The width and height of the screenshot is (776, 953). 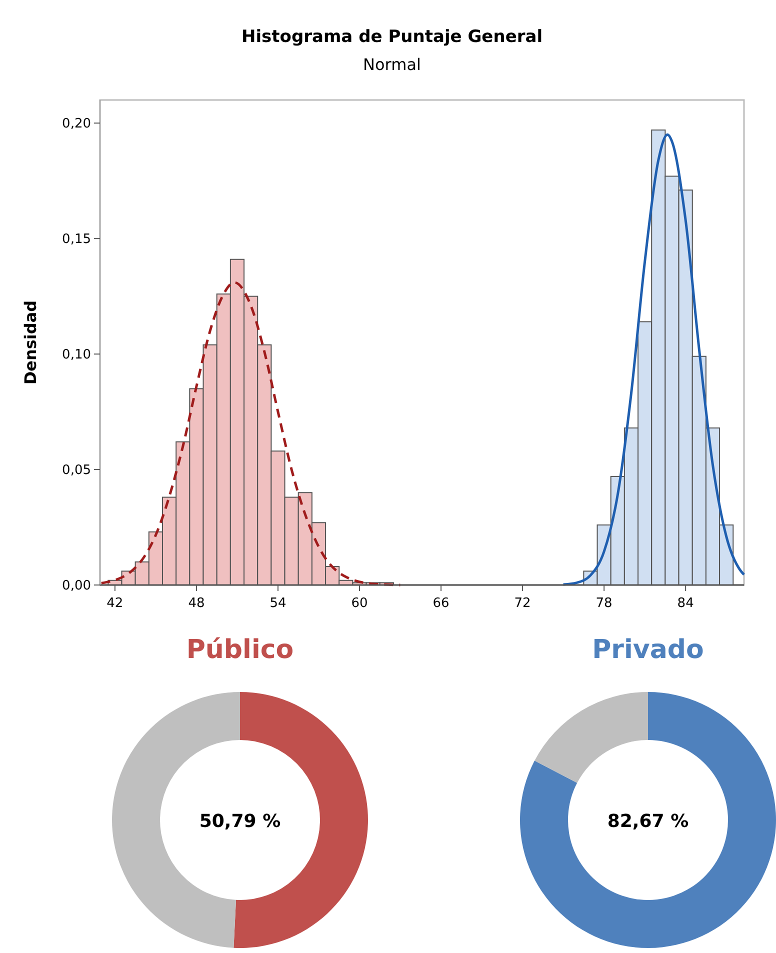 What do you see at coordinates (685, 603) in the screenshot?
I see `x-tick-label: 84` at bounding box center [685, 603].